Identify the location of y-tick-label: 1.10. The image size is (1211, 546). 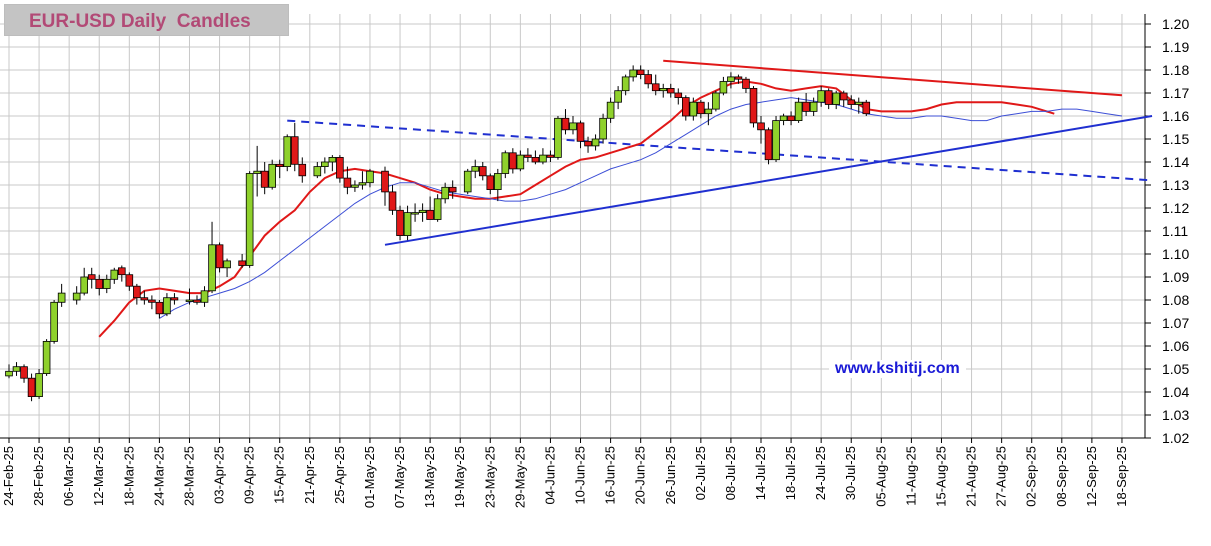
(1175, 254).